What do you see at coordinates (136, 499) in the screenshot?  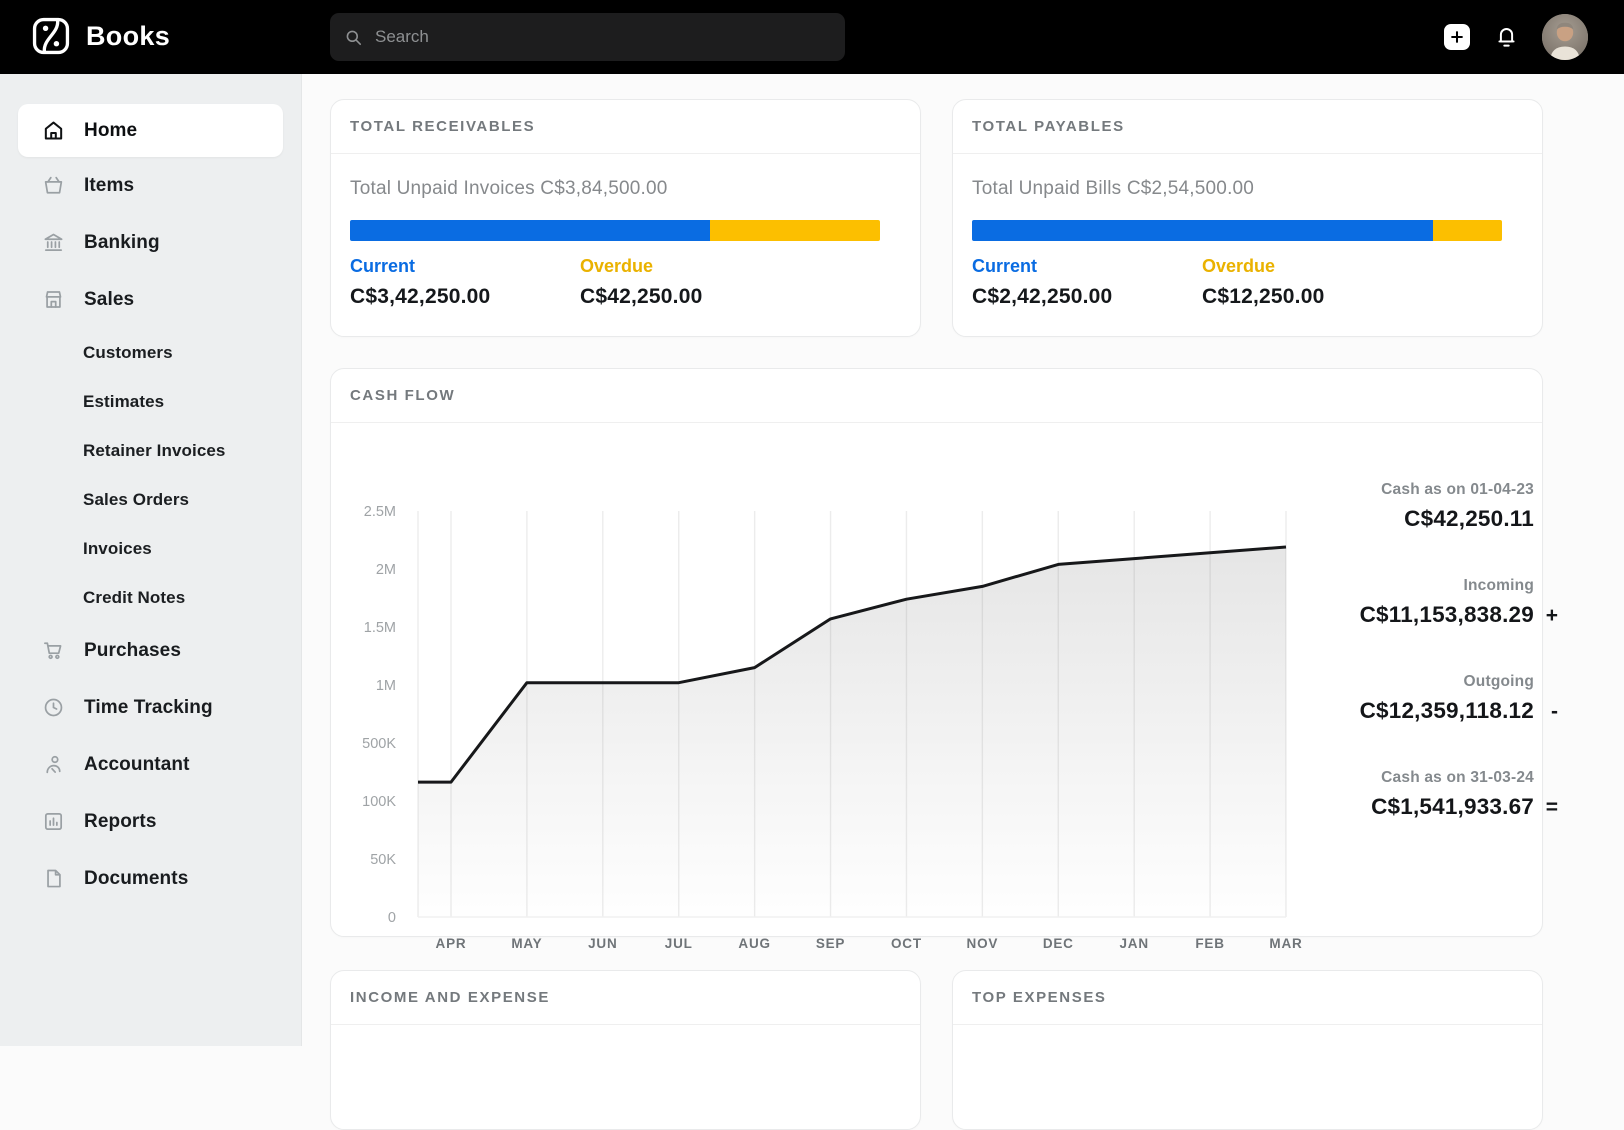 I see `sidebar-item-label: Sales Orders` at bounding box center [136, 499].